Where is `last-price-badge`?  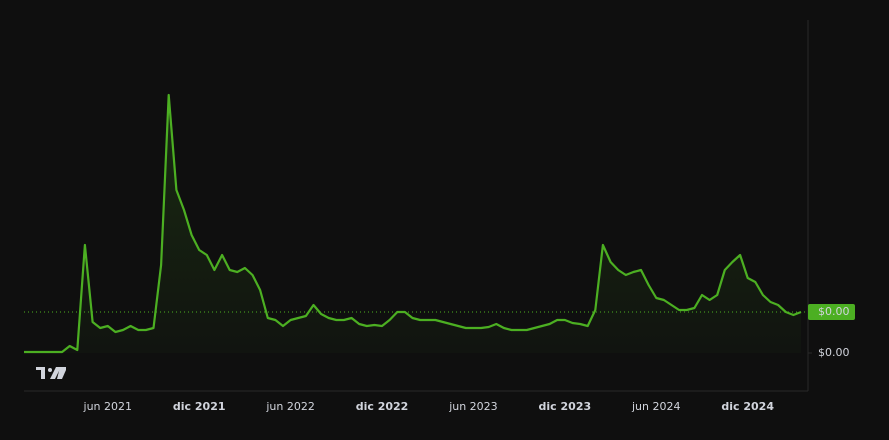 last-price-badge is located at coordinates (831, 312).